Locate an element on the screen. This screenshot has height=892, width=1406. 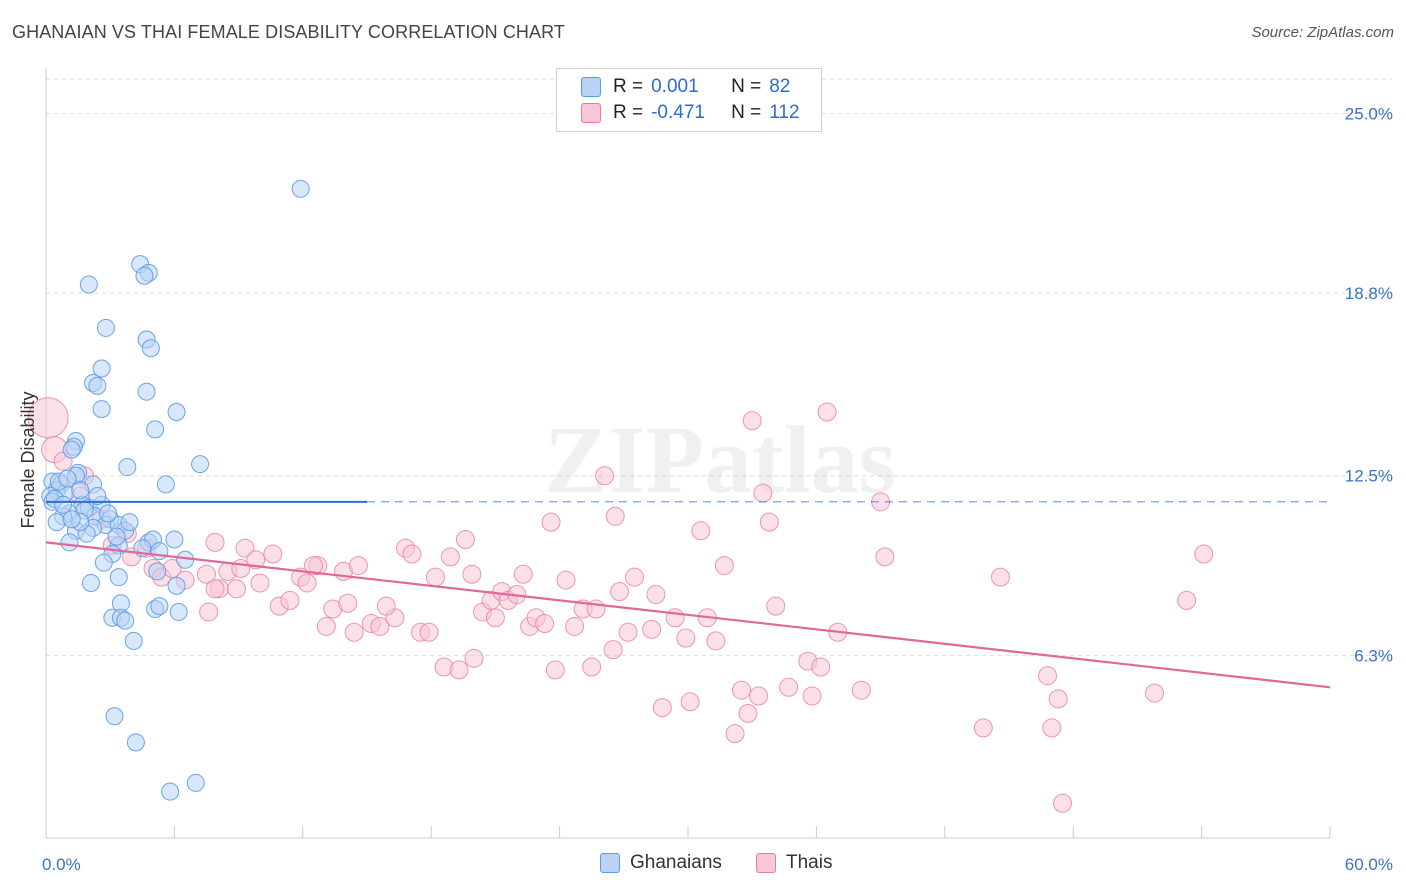
y-axis-label: Female Disability is located at coordinates (28, 459).